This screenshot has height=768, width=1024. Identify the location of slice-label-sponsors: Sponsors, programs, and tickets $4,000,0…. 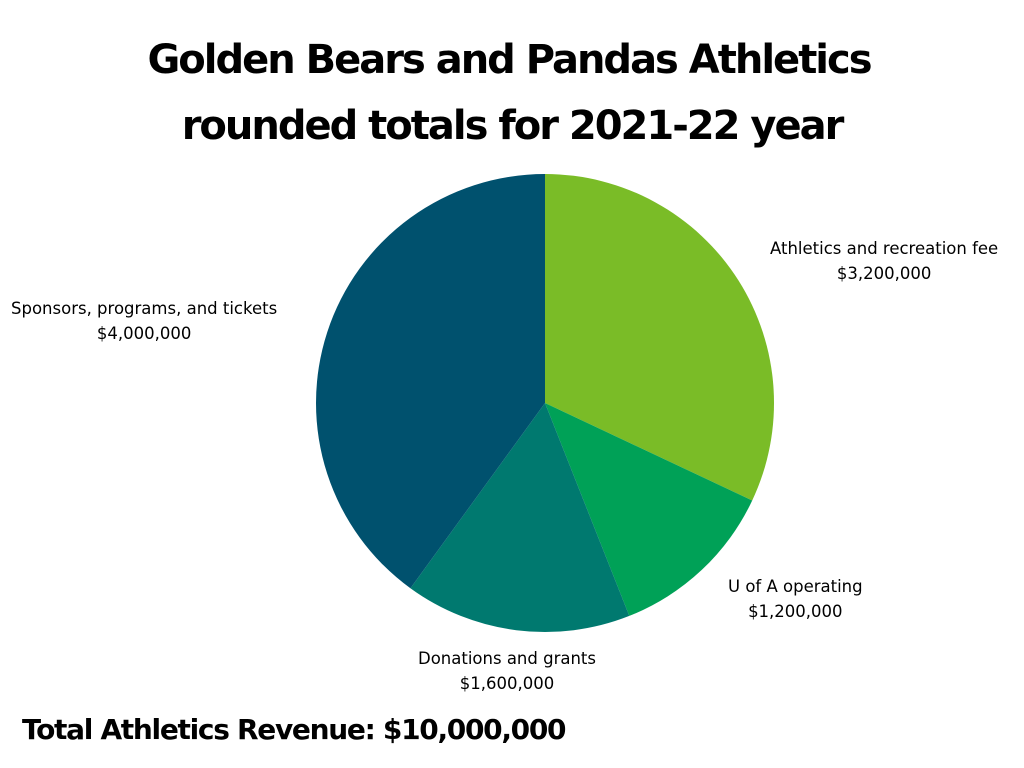
(144, 321).